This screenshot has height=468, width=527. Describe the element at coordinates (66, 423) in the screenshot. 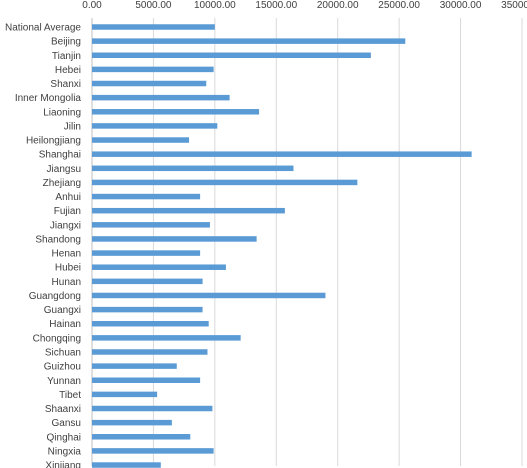

I see `category-label: Gansu` at that location.